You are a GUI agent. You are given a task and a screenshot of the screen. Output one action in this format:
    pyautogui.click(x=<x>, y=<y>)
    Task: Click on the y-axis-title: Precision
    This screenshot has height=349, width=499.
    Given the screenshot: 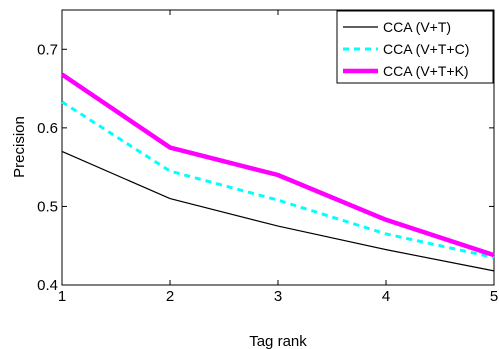 What is the action you would take?
    pyautogui.click(x=19, y=147)
    